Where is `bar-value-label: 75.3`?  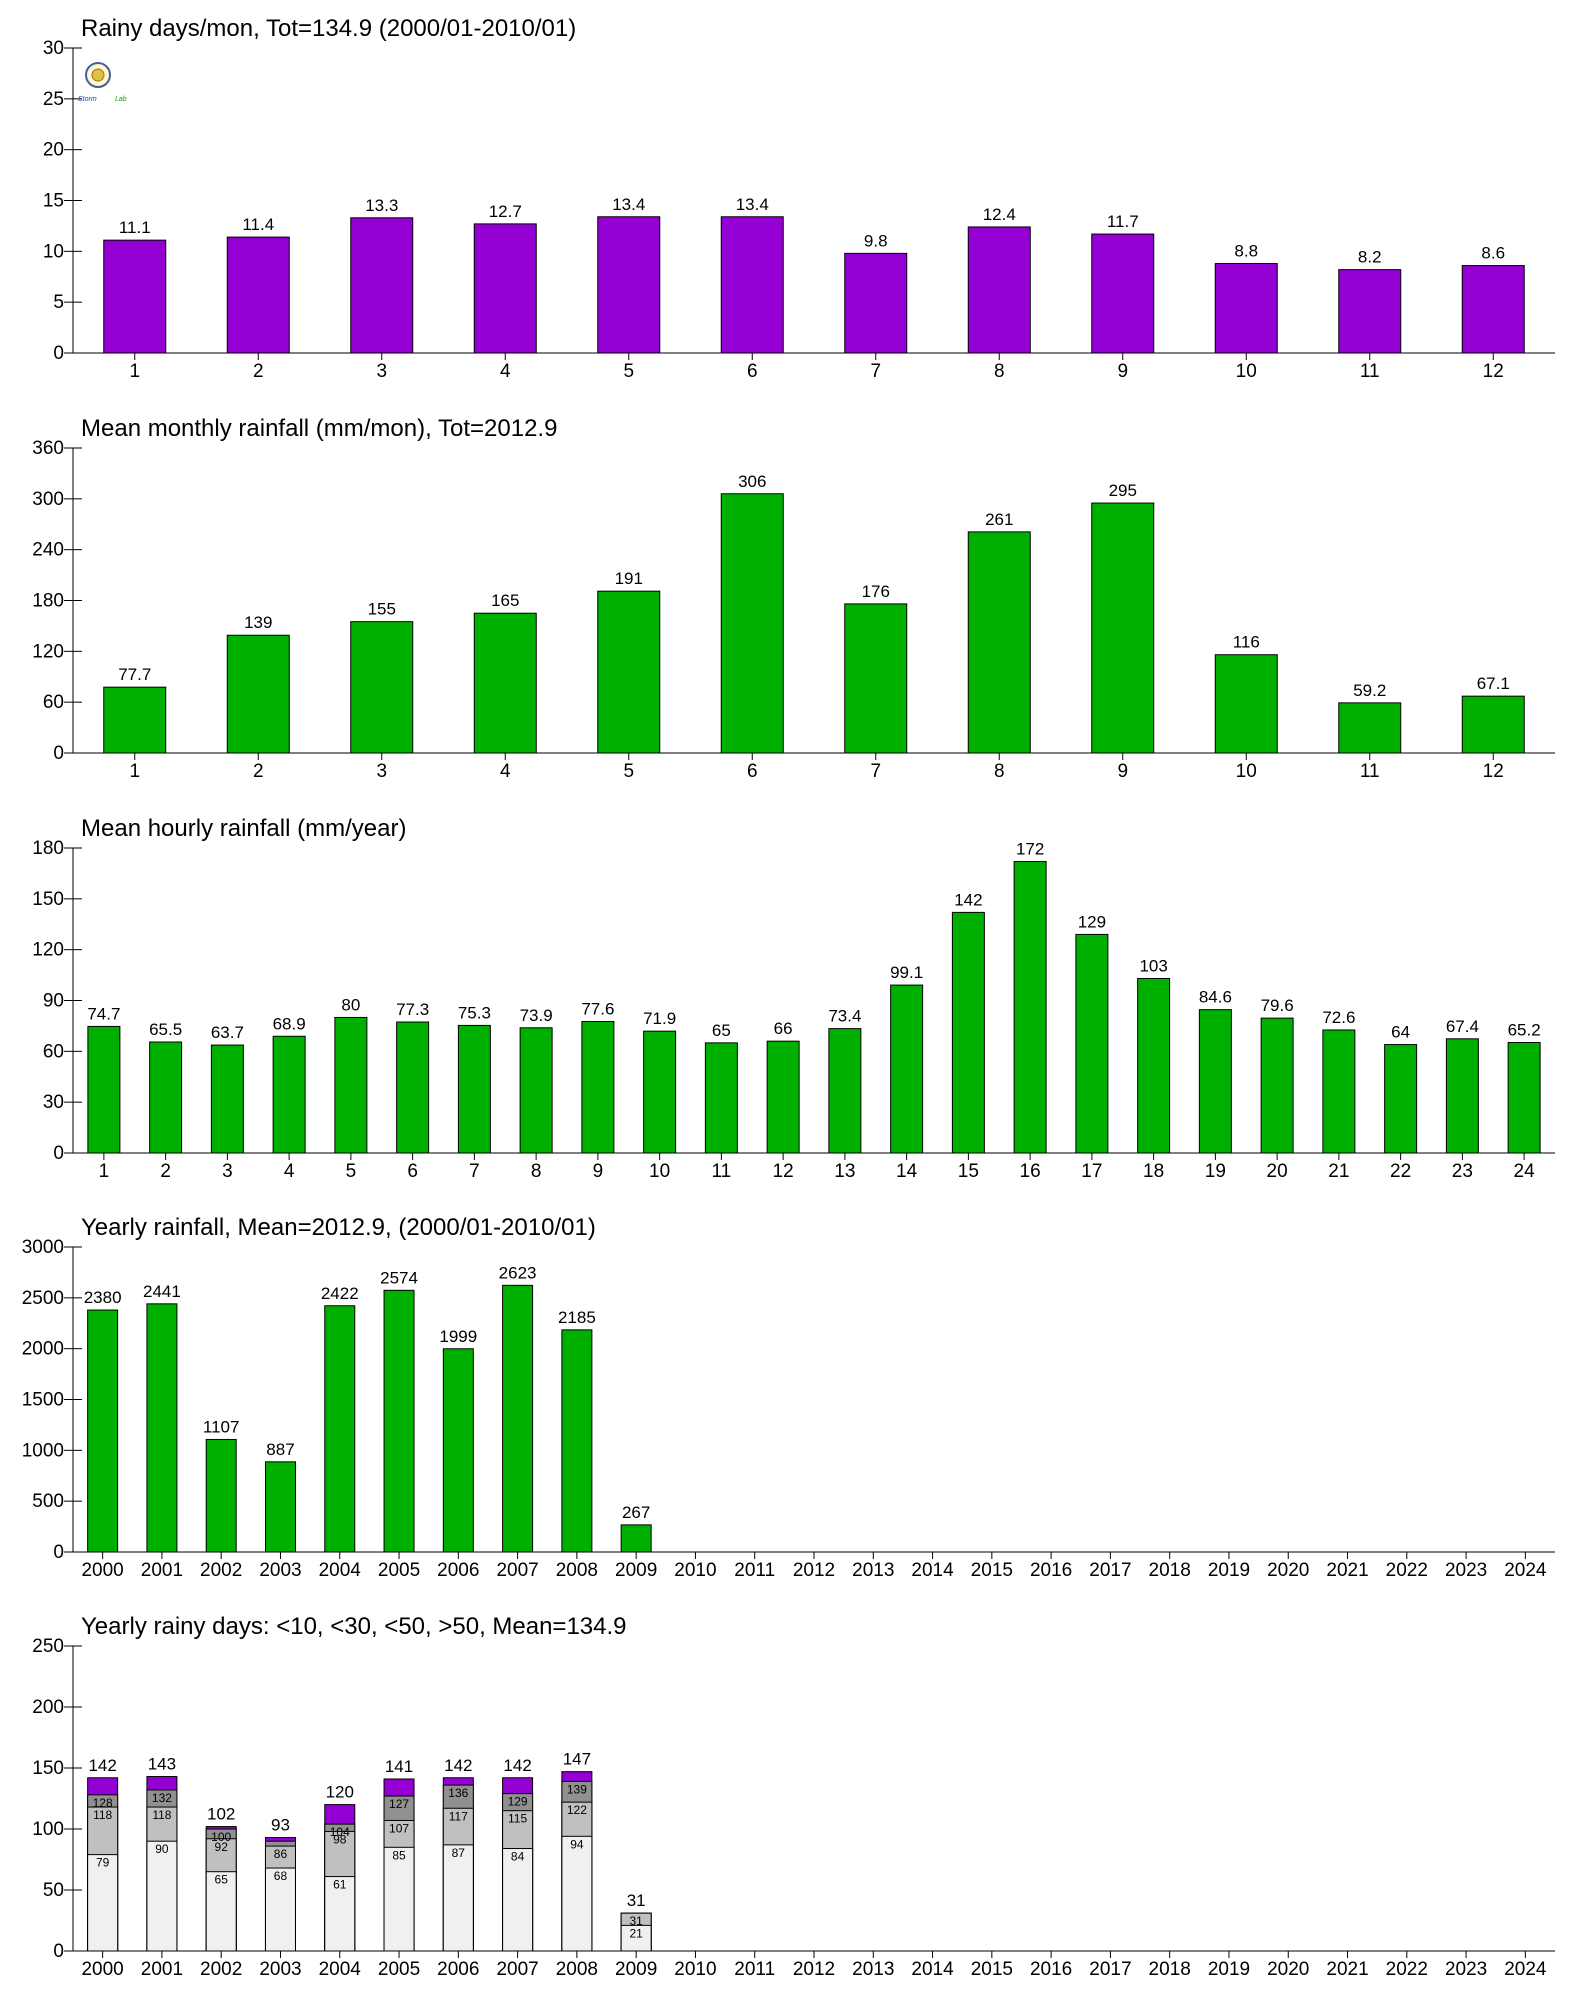
bar-value-label: 75.3 is located at coordinates (474, 1012).